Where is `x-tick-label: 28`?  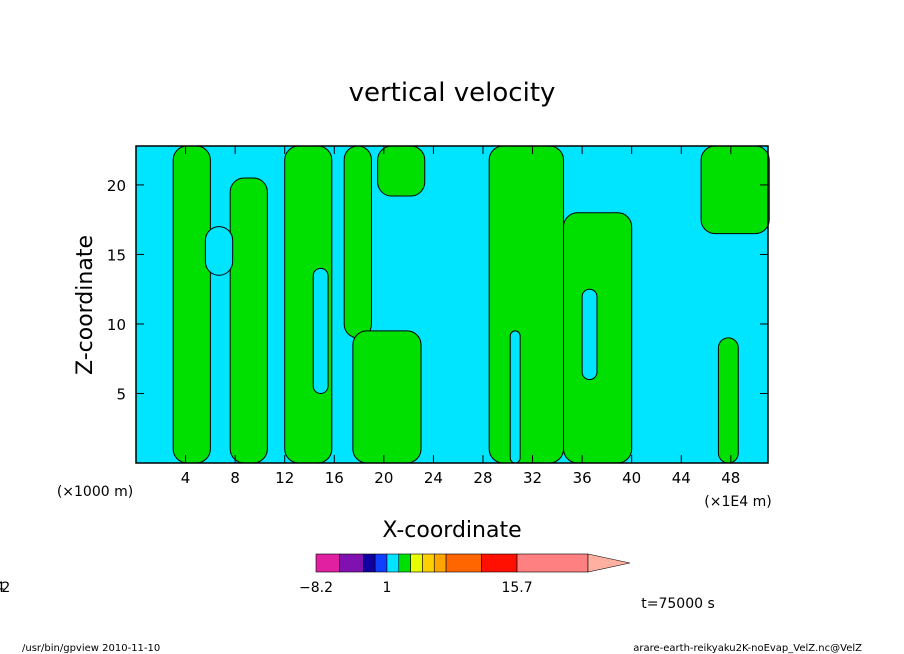 x-tick-label: 28 is located at coordinates (482, 478).